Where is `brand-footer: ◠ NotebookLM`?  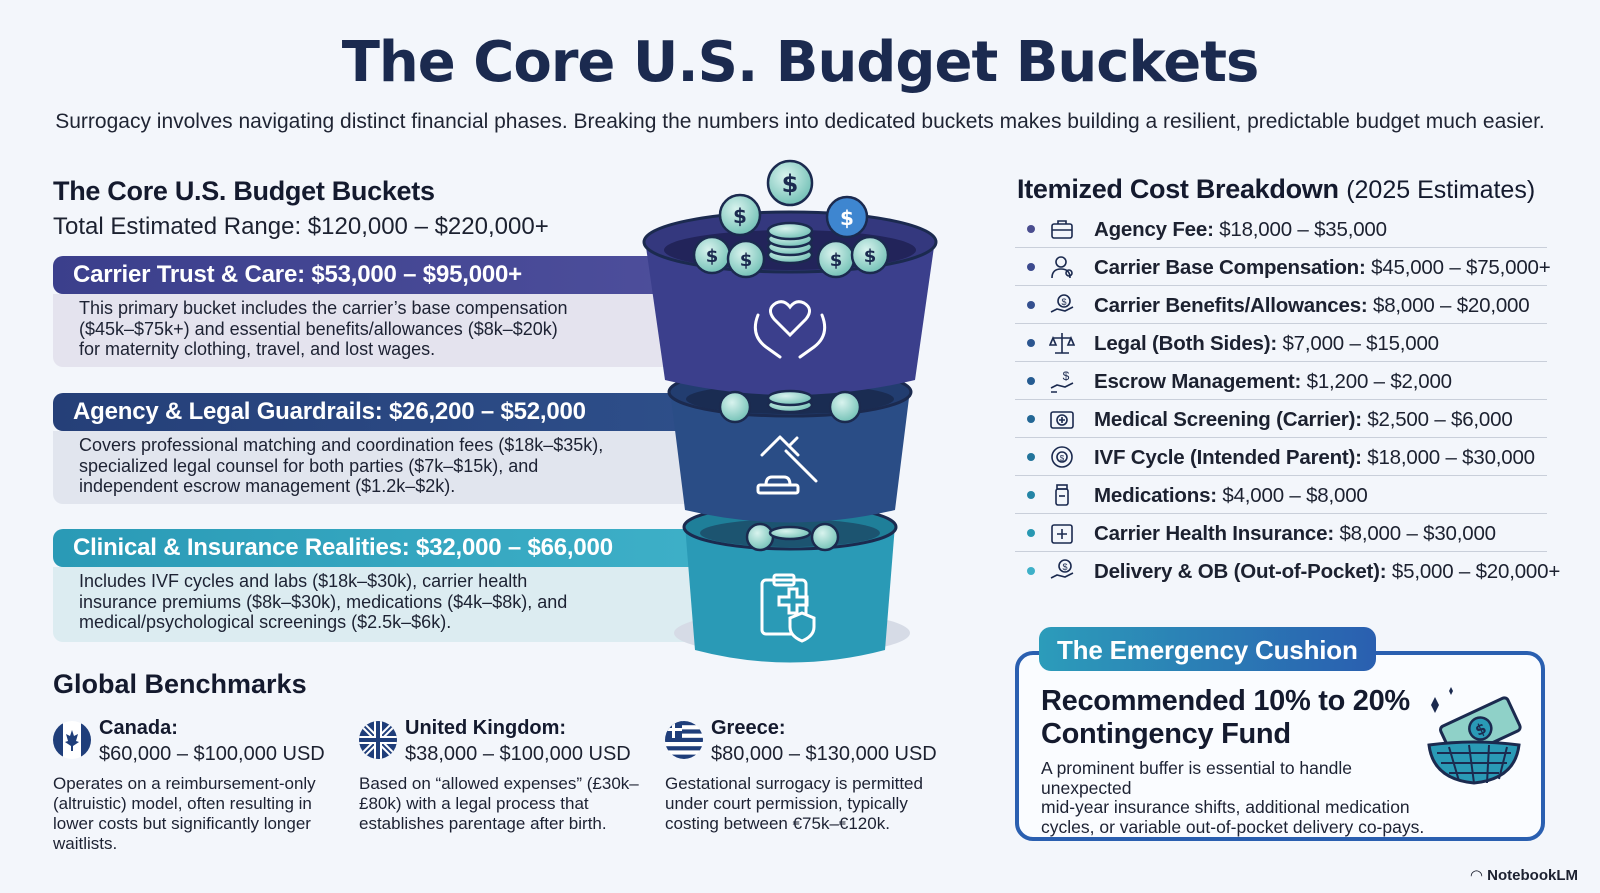
brand-footer: ◠ NotebookLM is located at coordinates (1523, 875).